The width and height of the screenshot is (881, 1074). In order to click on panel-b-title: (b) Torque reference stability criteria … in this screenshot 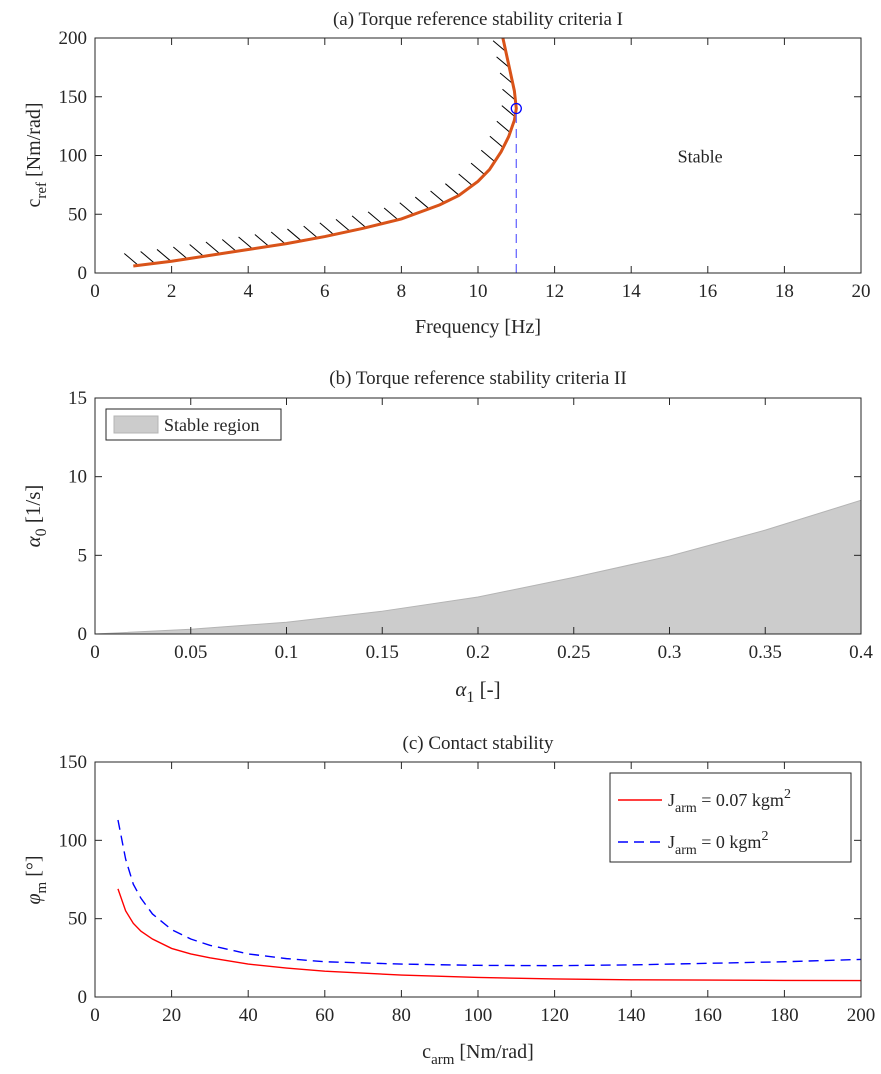, I will do `click(477, 378)`.